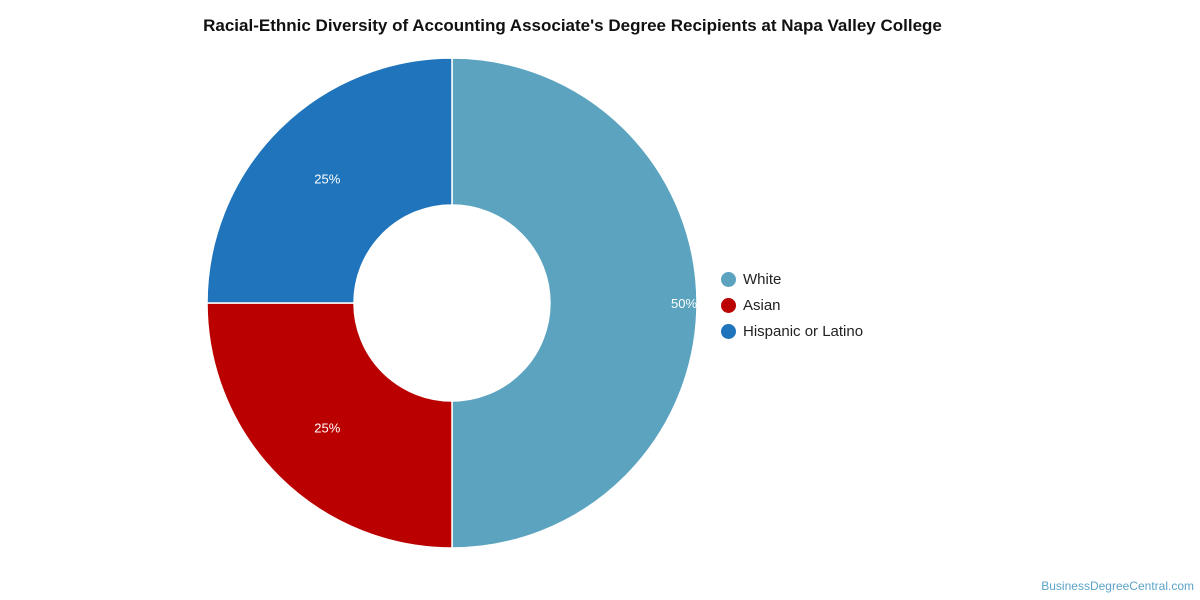  What do you see at coordinates (684, 303) in the screenshot?
I see `slice-label: 50%` at bounding box center [684, 303].